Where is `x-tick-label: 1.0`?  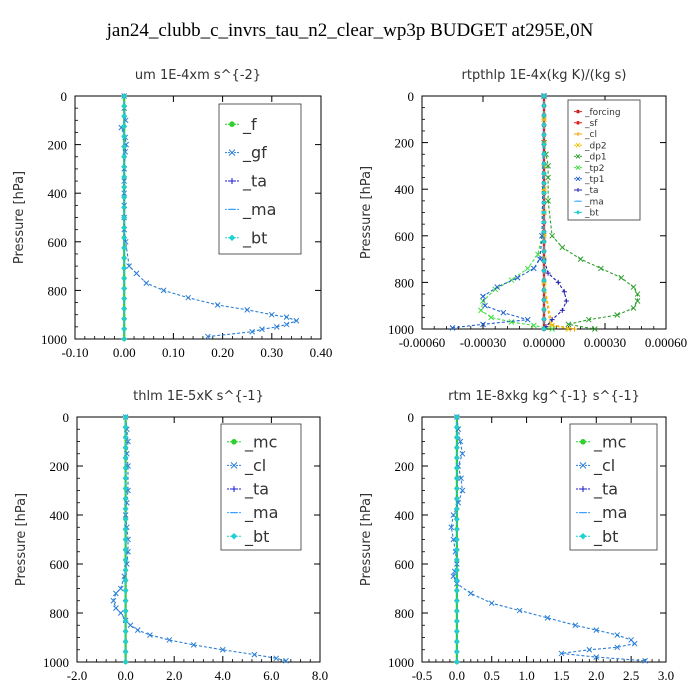
x-tick-label: 1.0 is located at coordinates (526, 675).